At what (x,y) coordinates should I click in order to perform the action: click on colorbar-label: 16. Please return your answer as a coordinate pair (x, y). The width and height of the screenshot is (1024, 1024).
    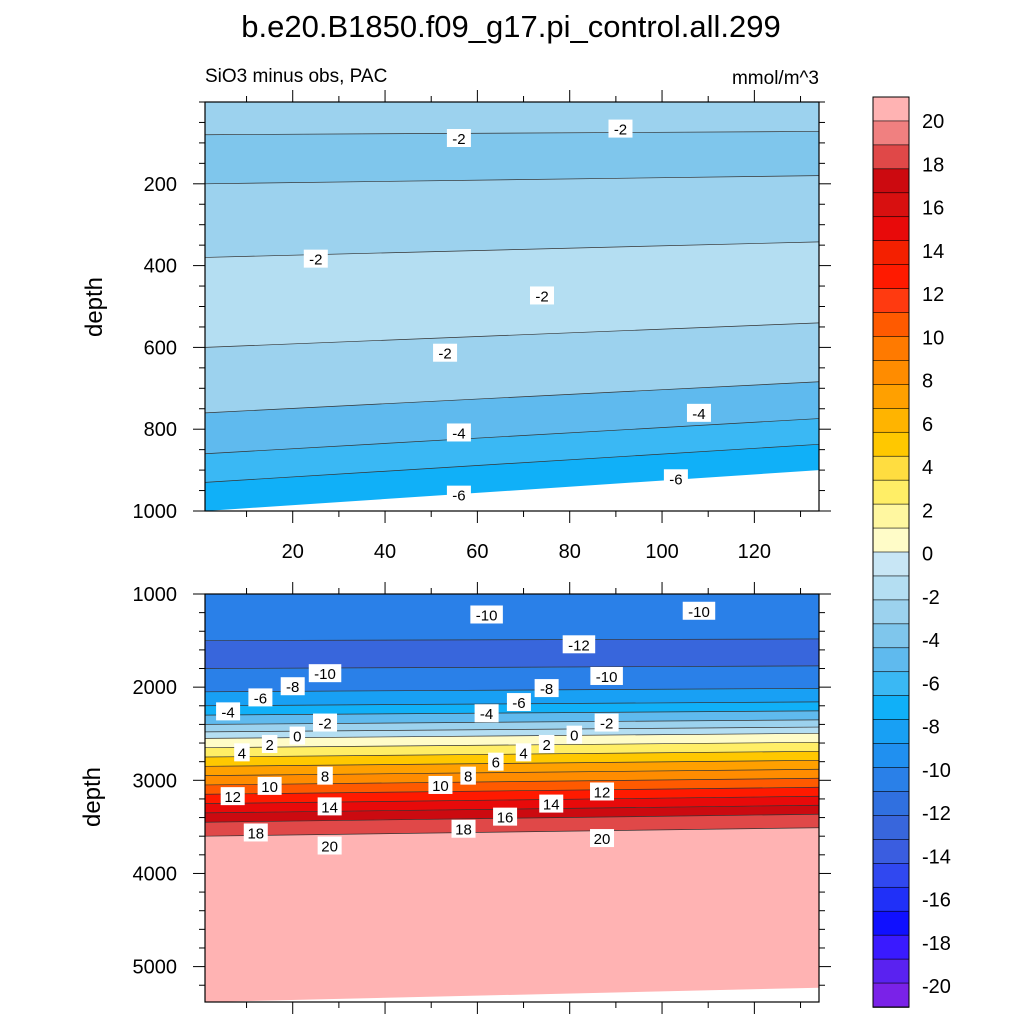
    Looking at the image, I should click on (933, 209).